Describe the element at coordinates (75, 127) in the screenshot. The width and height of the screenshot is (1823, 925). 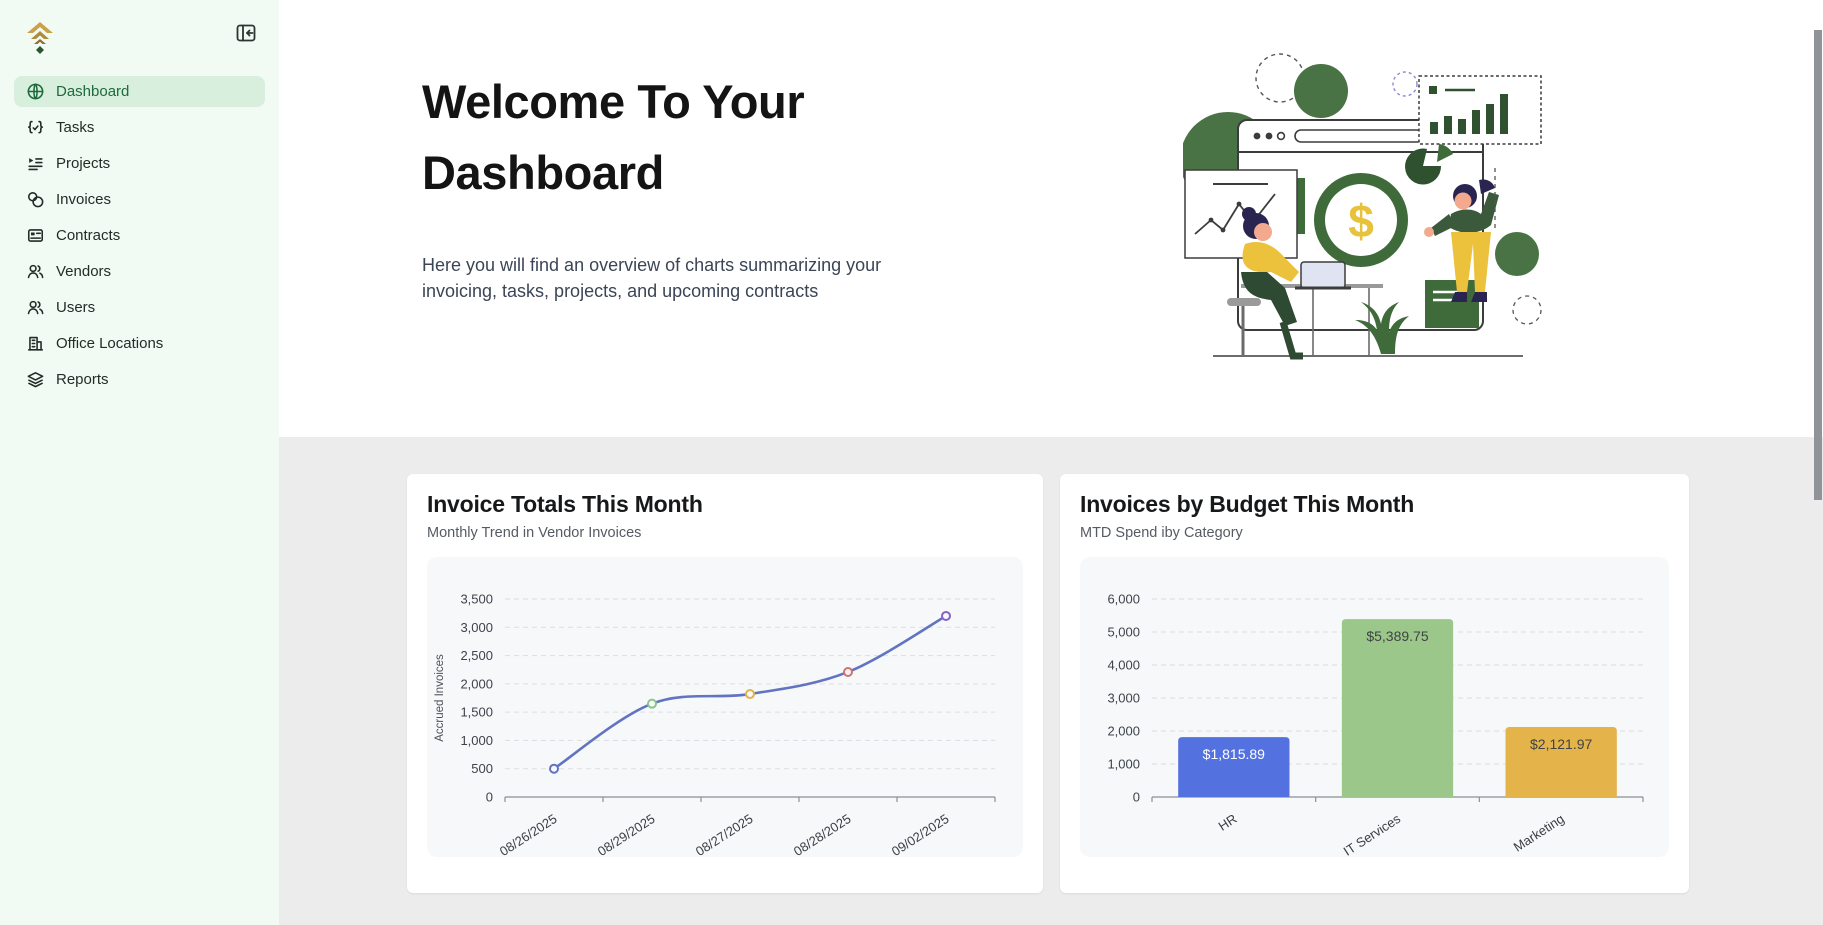
I see `sidebar-item-label: Tasks` at that location.